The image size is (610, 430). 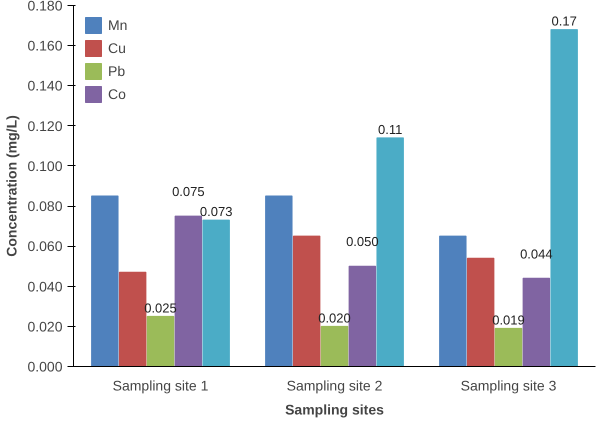 What do you see at coordinates (45, 126) in the screenshot?
I see `y-tick-label: 0.120` at bounding box center [45, 126].